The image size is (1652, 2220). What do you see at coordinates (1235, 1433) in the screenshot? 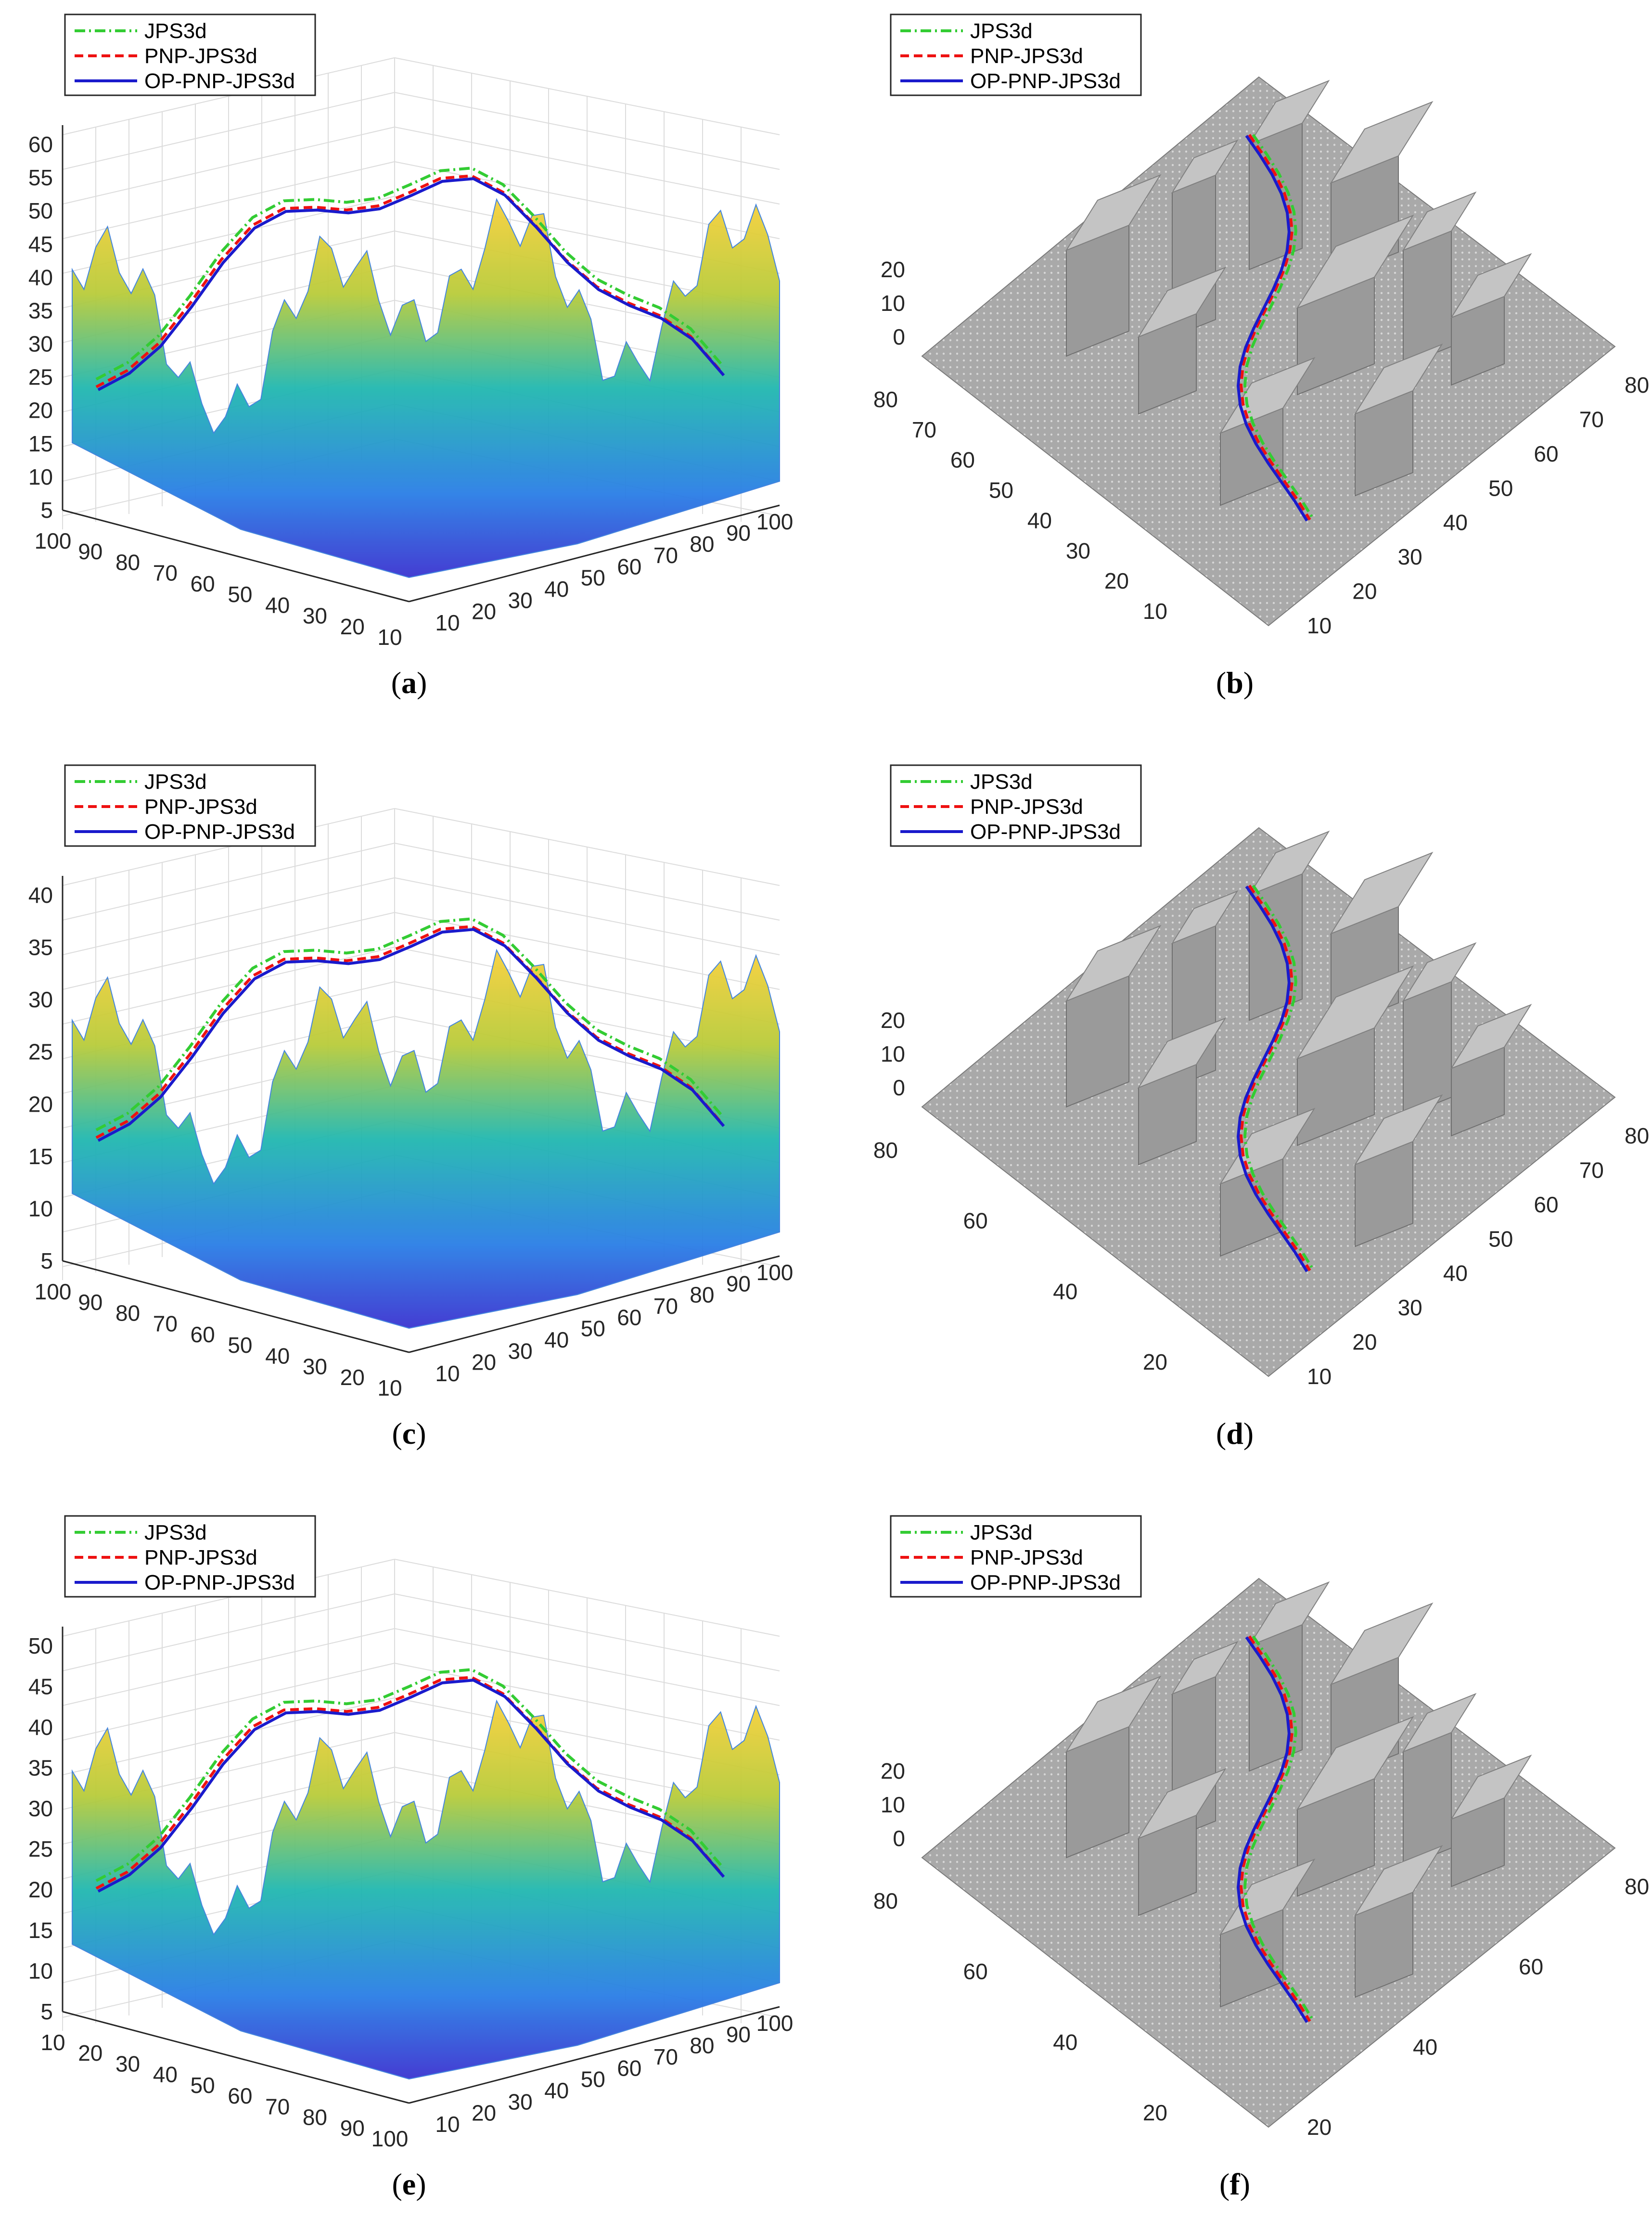
I see `panel-caption: (d)` at bounding box center [1235, 1433].